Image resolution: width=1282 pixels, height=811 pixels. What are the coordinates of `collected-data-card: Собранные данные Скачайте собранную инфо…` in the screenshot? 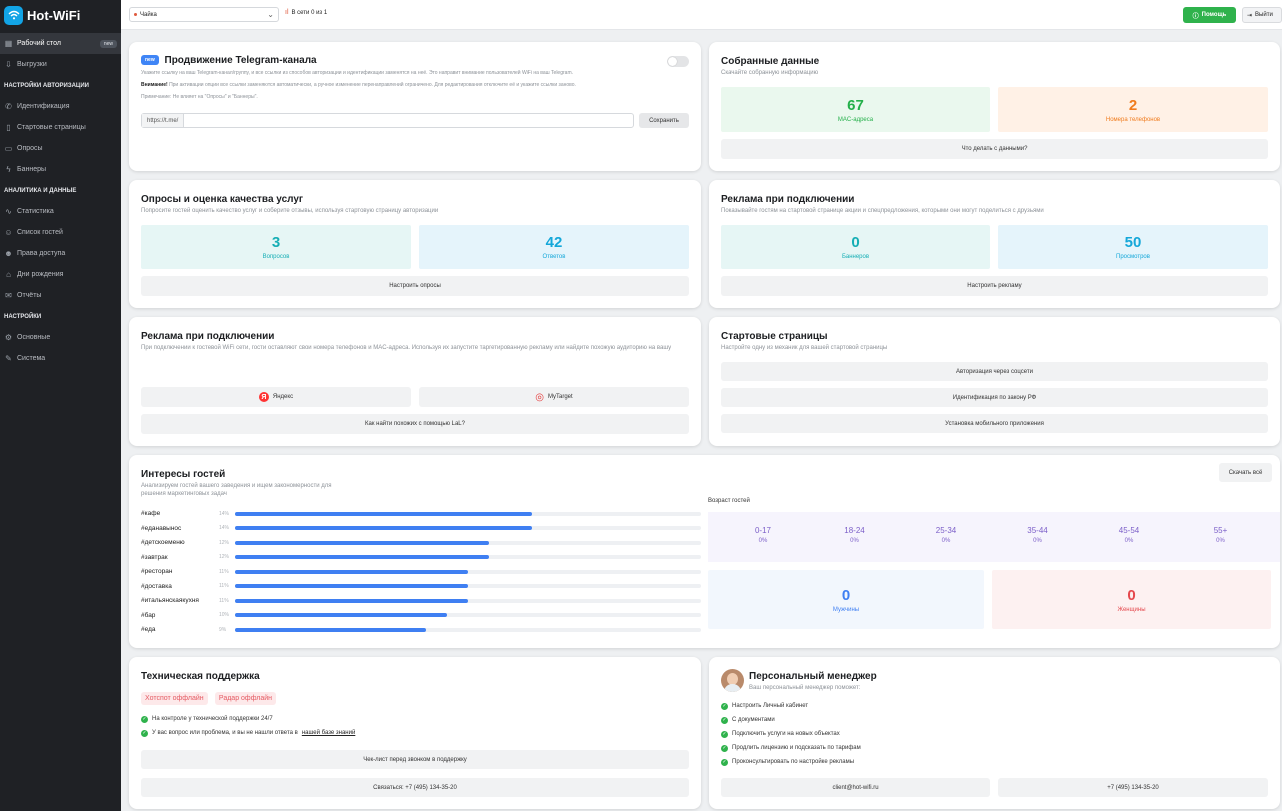 It's located at (994, 106).